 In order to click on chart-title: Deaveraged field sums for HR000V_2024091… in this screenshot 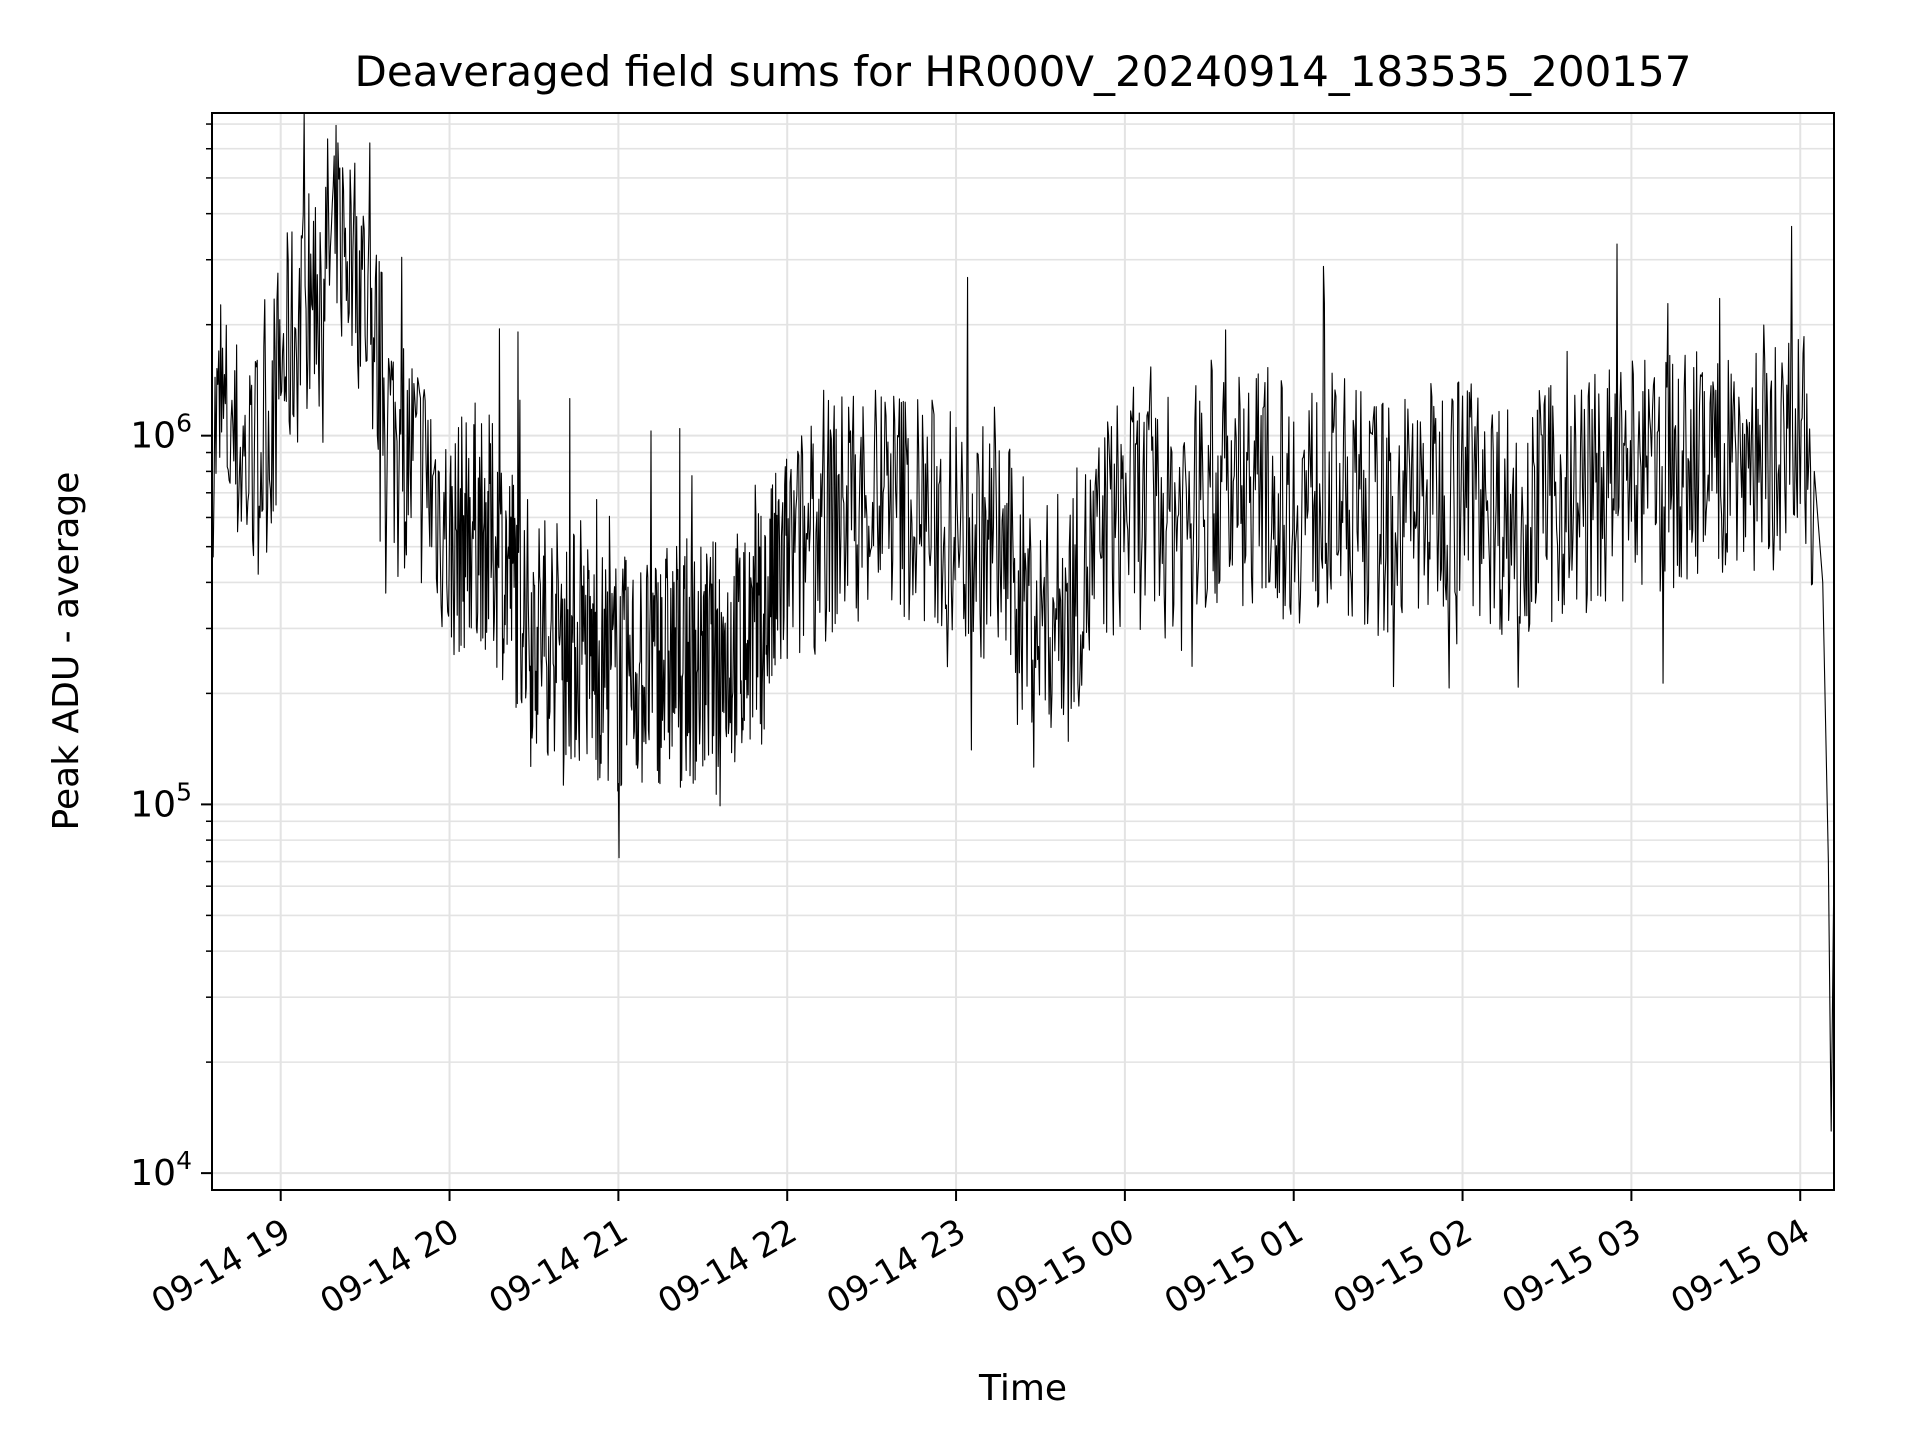, I will do `click(1023, 71)`.